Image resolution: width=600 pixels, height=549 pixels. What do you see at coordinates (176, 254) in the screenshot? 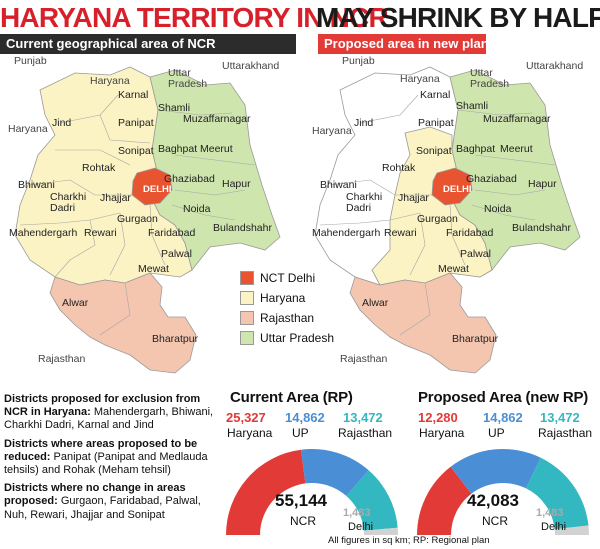
I see `label-palwal: Palwal` at bounding box center [176, 254].